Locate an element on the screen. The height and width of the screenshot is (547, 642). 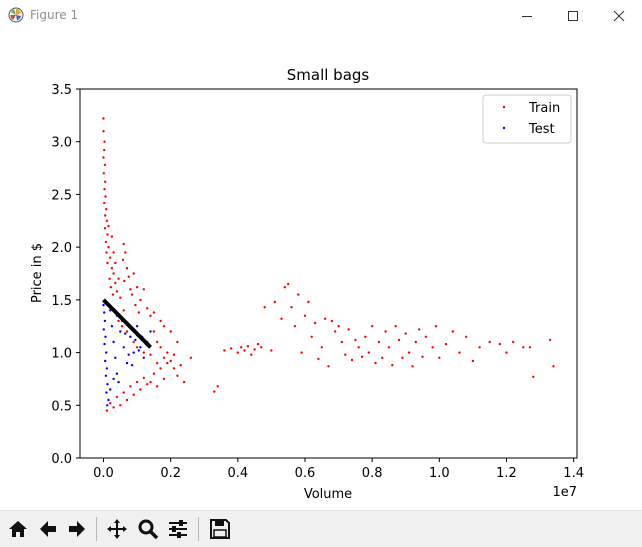
configure-subplots-button is located at coordinates (178, 529).